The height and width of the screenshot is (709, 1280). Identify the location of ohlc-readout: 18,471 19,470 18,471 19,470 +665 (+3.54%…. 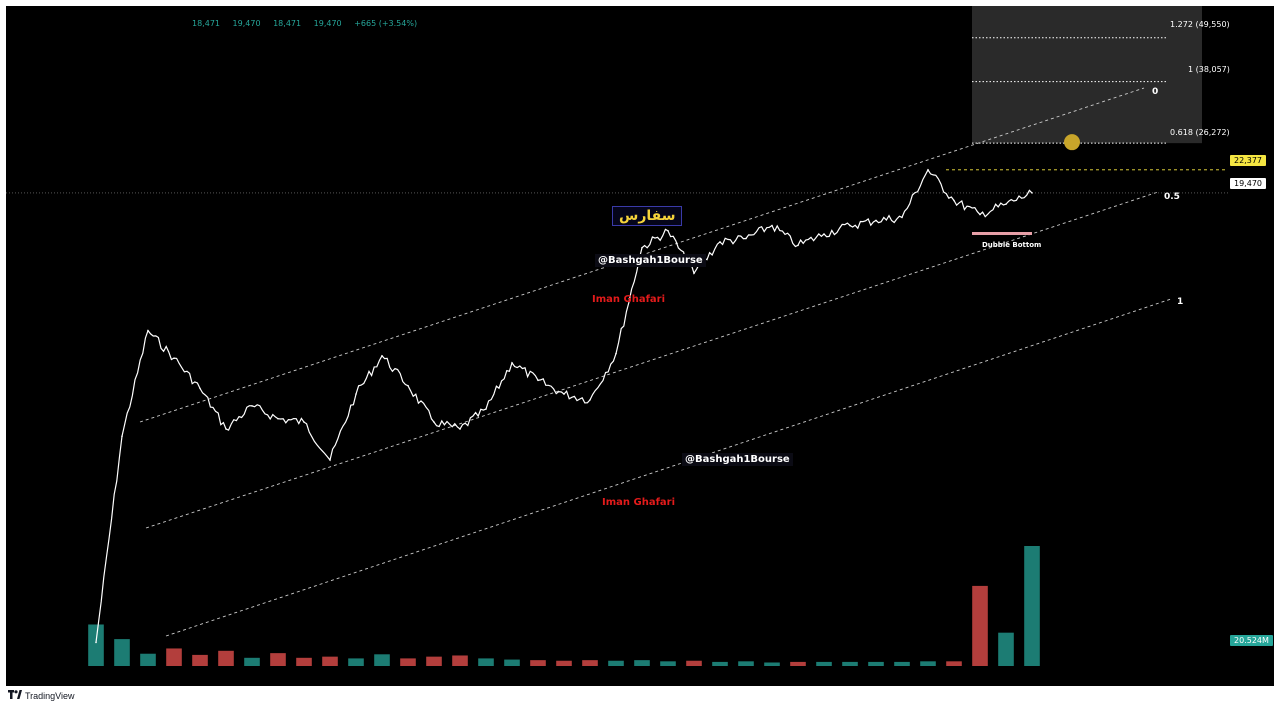
(309, 23).